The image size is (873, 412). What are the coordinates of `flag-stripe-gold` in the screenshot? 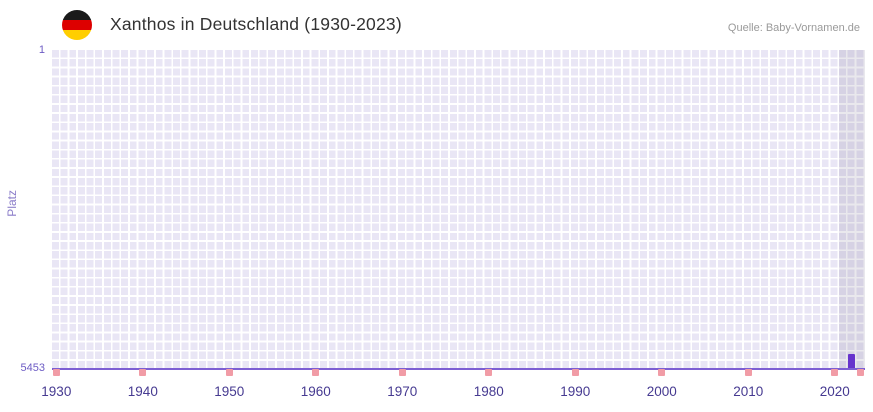 It's located at (77, 35).